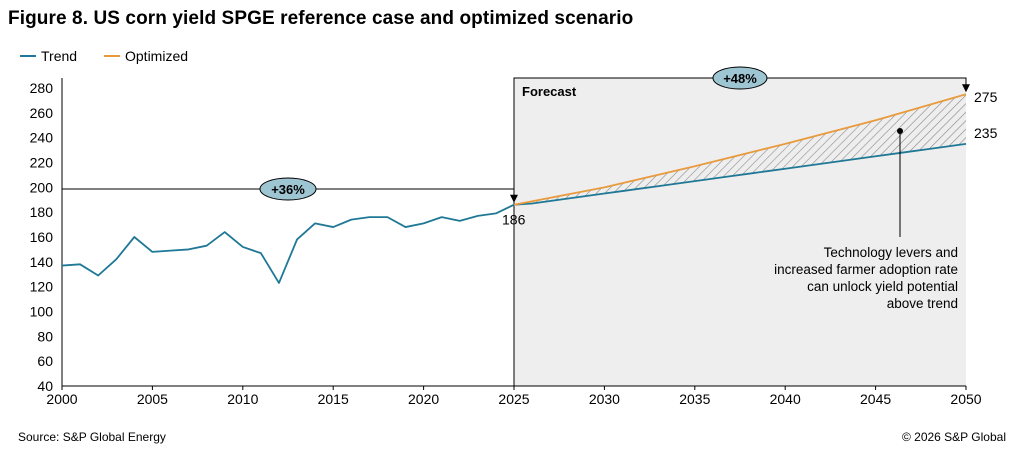 The image size is (1024, 458). What do you see at coordinates (42, 113) in the screenshot?
I see `y-tick-label: 260` at bounding box center [42, 113].